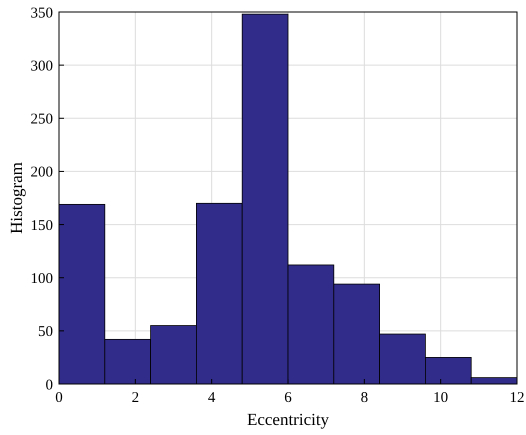 The image size is (526, 435). What do you see at coordinates (136, 398) in the screenshot?
I see `x-tick-label: 2` at bounding box center [136, 398].